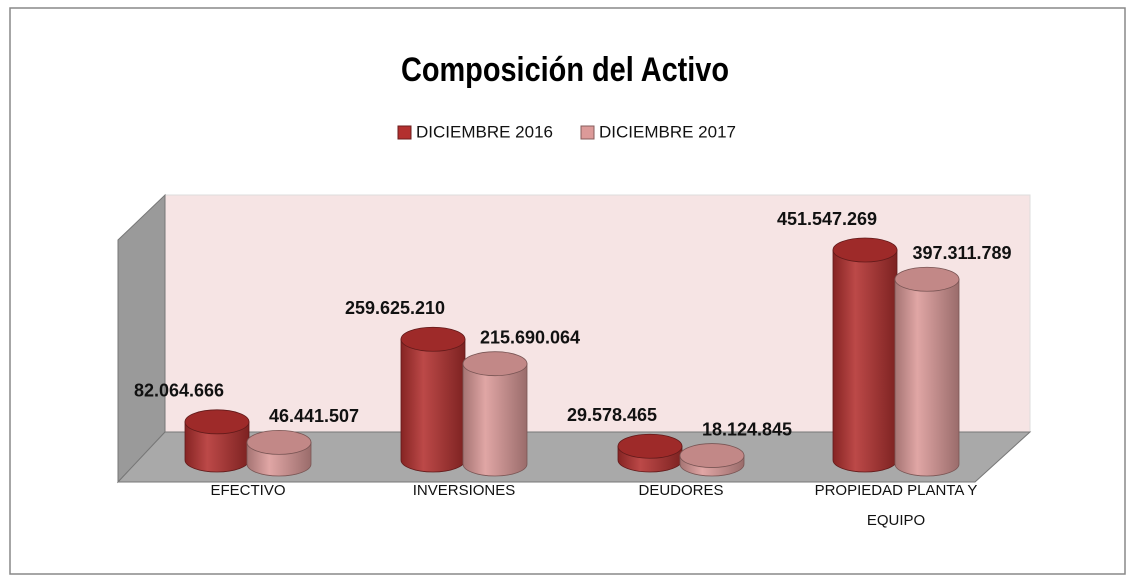  I want to click on x-tick-label: DEUDORES, so click(681, 490).